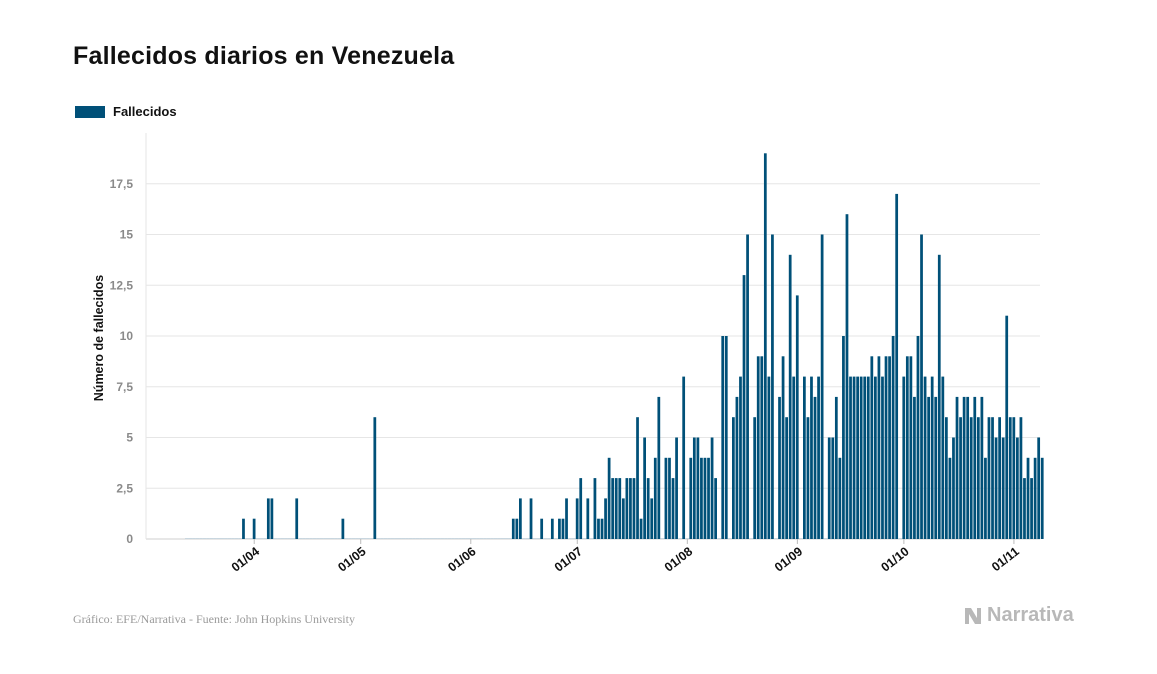 The image size is (1157, 674). Describe the element at coordinates (264, 56) in the screenshot. I see `chart-title: Fallecidos diarios en Venezuela` at that location.